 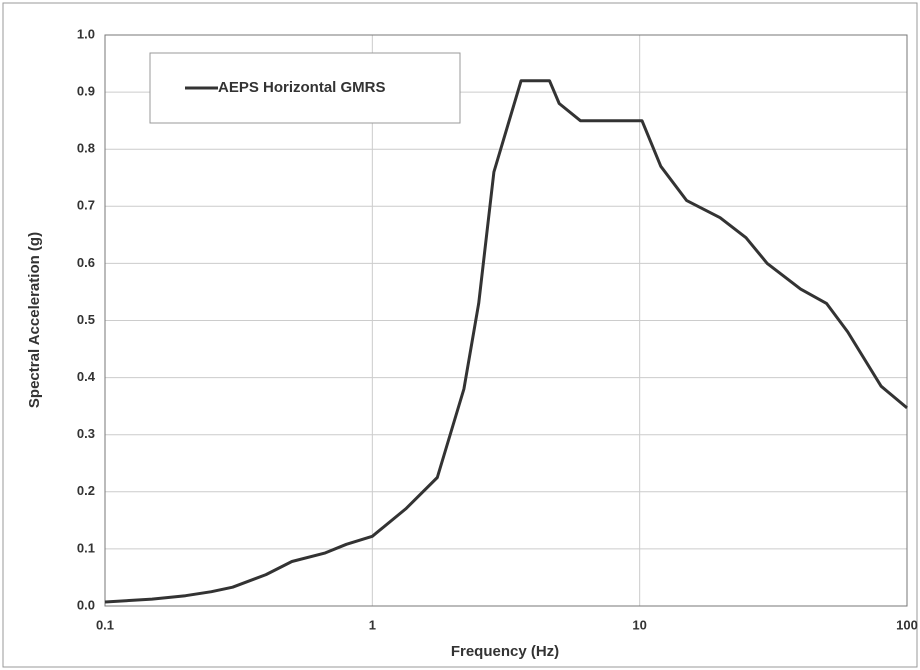 What do you see at coordinates (86, 205) in the screenshot?
I see `y-tick-label: 0.7` at bounding box center [86, 205].